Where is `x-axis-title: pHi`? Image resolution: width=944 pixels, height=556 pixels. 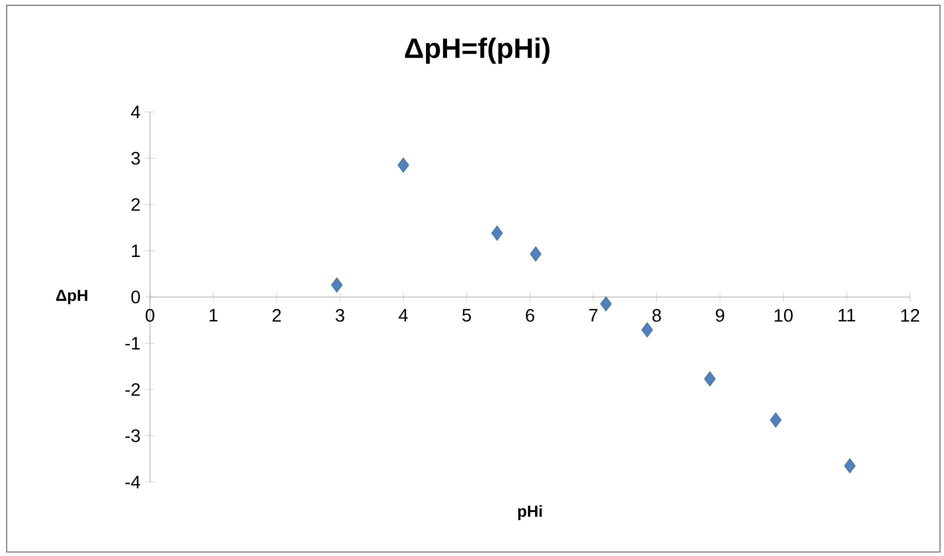 x-axis-title: pHi is located at coordinates (530, 512).